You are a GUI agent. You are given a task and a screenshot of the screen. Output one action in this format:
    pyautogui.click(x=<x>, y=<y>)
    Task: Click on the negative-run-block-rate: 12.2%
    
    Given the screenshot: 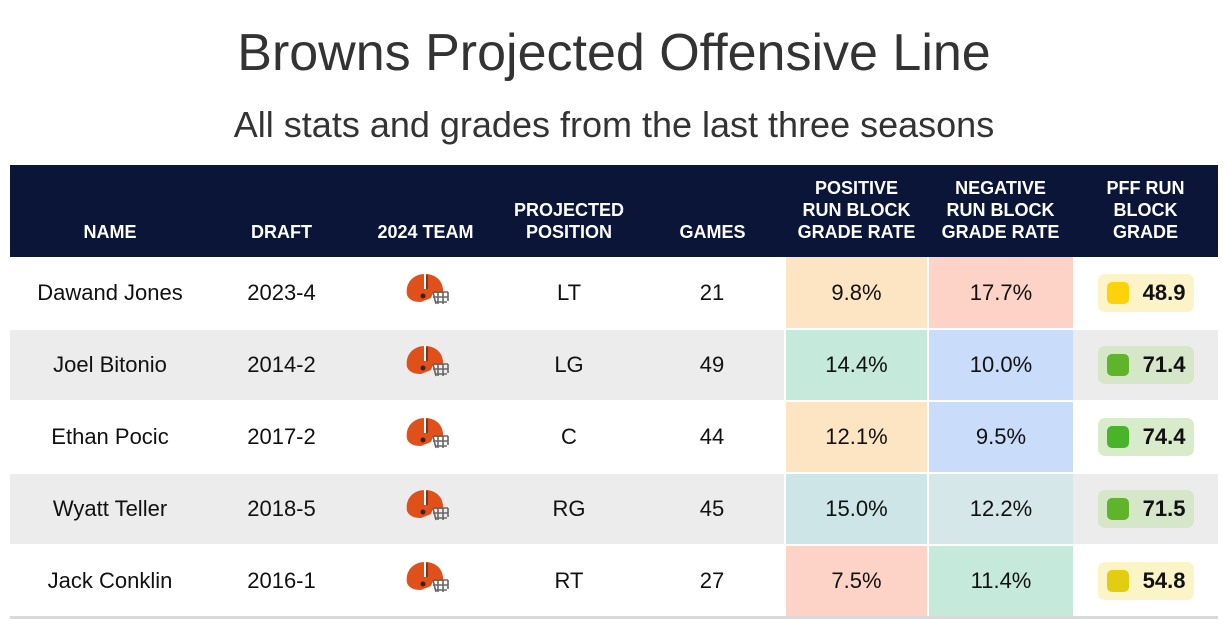 What is the action you would take?
    pyautogui.click(x=1000, y=509)
    